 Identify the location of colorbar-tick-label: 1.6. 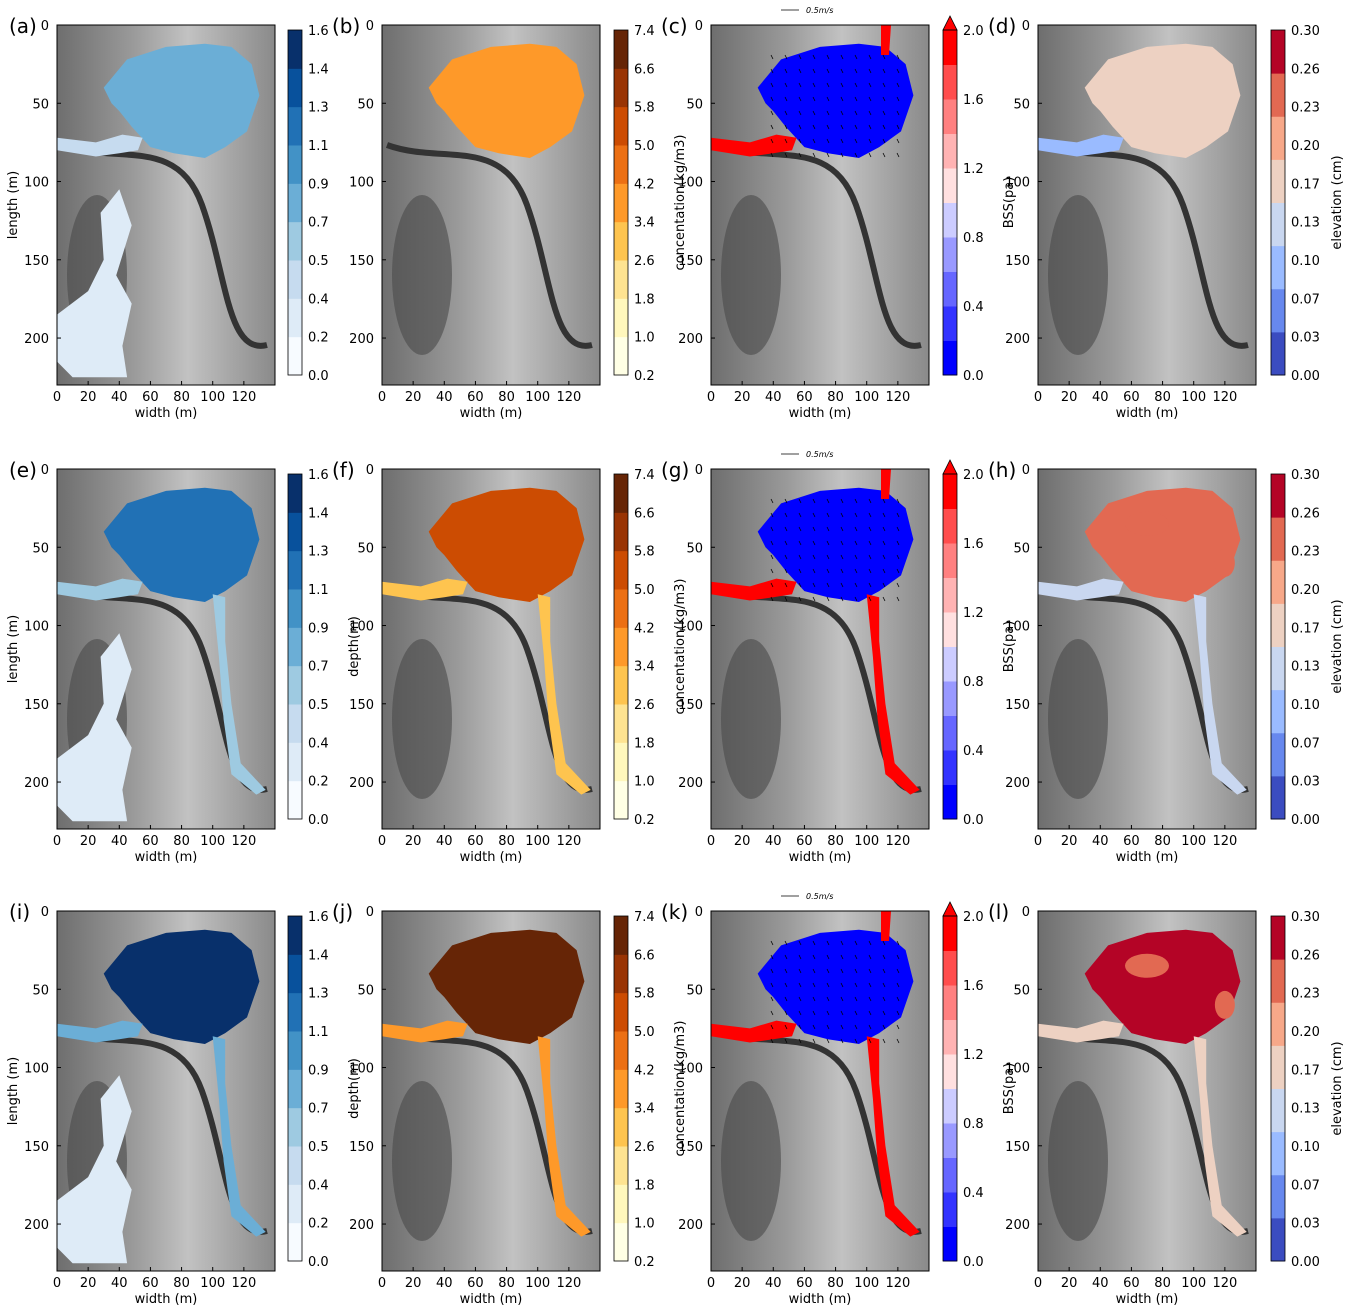
(973, 100).